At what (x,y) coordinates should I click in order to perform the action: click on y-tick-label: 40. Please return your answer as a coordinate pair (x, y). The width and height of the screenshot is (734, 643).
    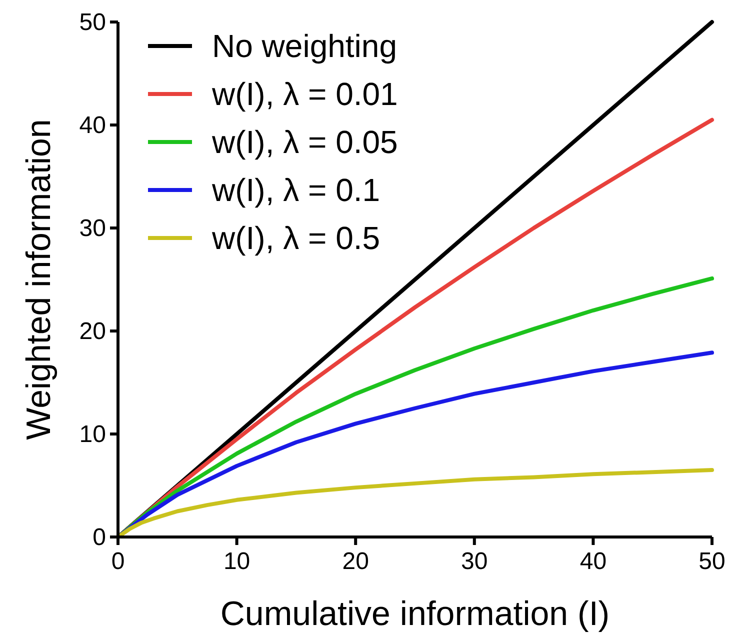
    Looking at the image, I should click on (92, 125).